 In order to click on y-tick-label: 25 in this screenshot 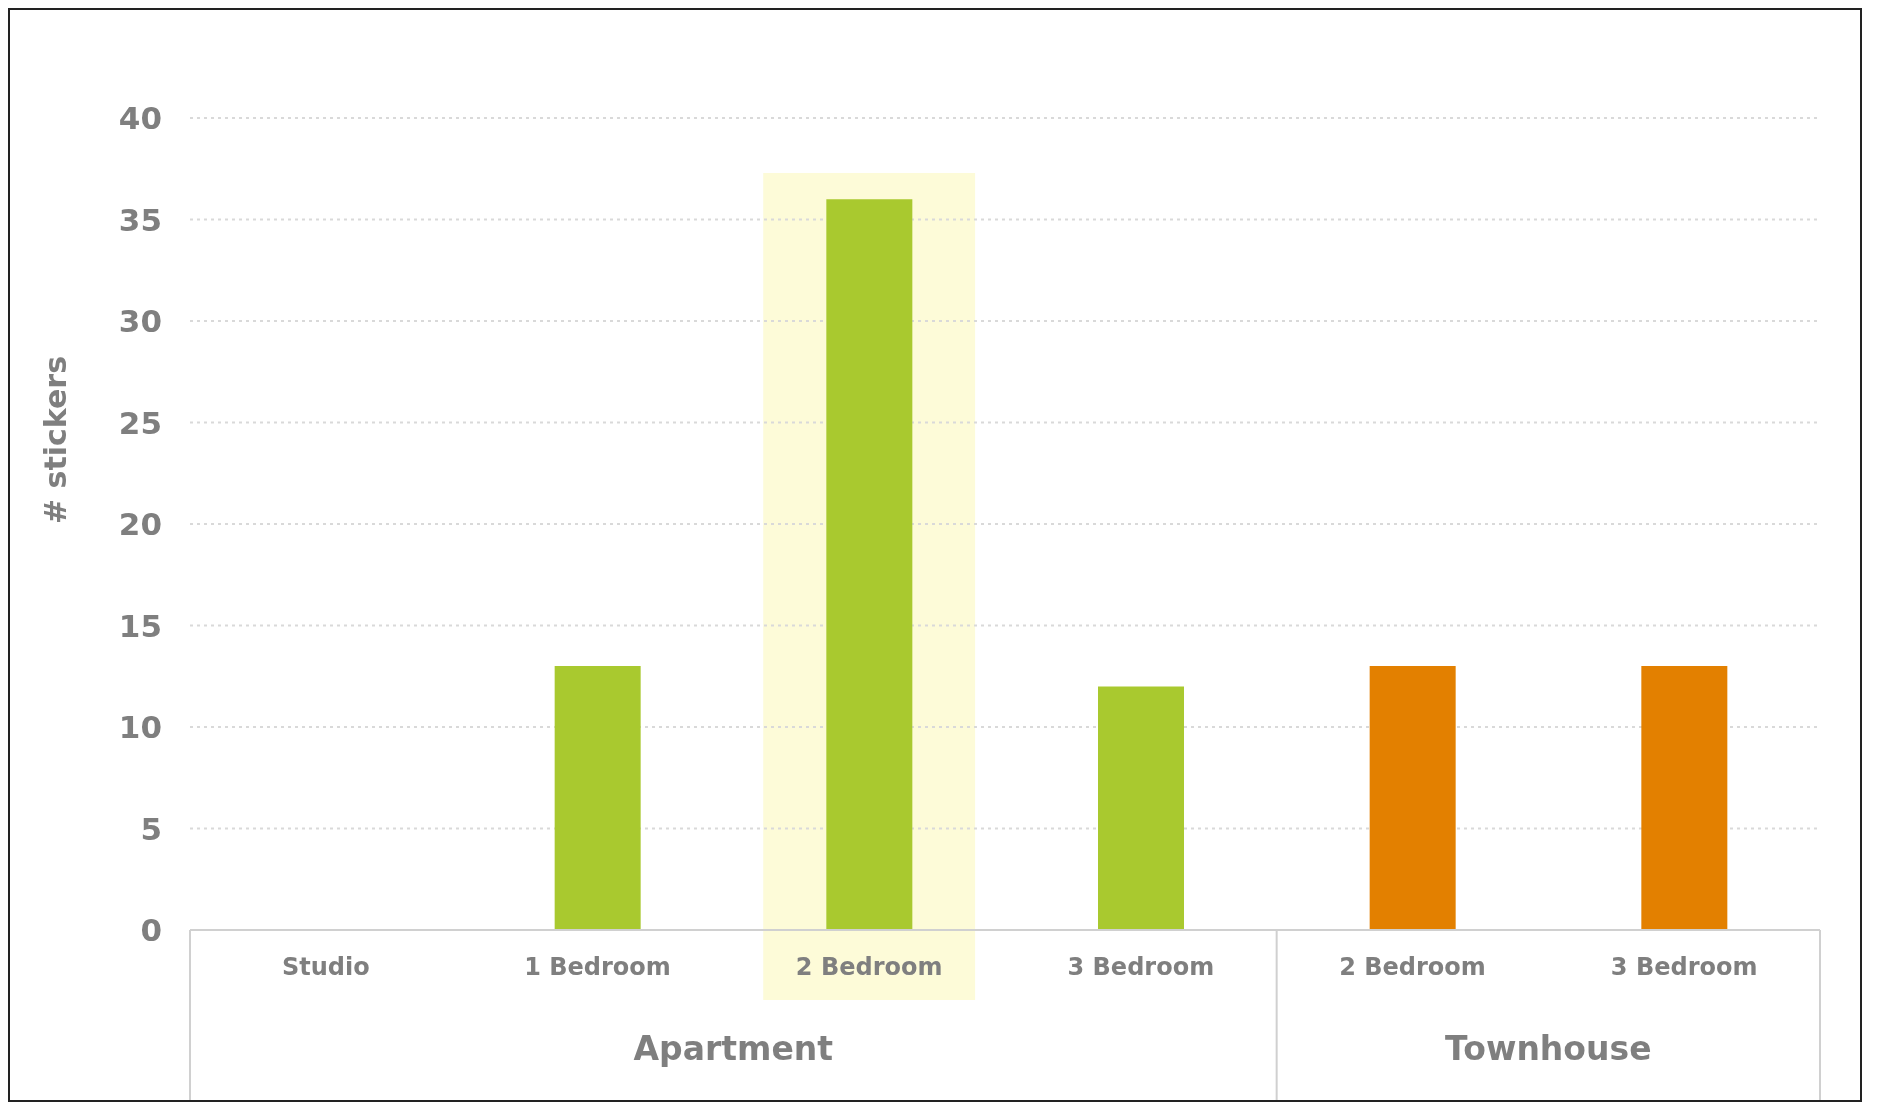, I will do `click(140, 422)`.